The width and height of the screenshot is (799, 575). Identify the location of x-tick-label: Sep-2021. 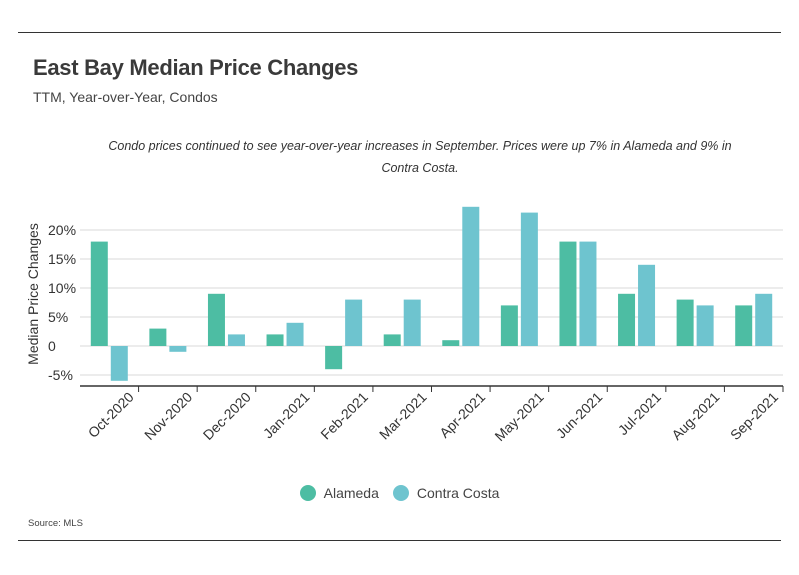
(754, 416).